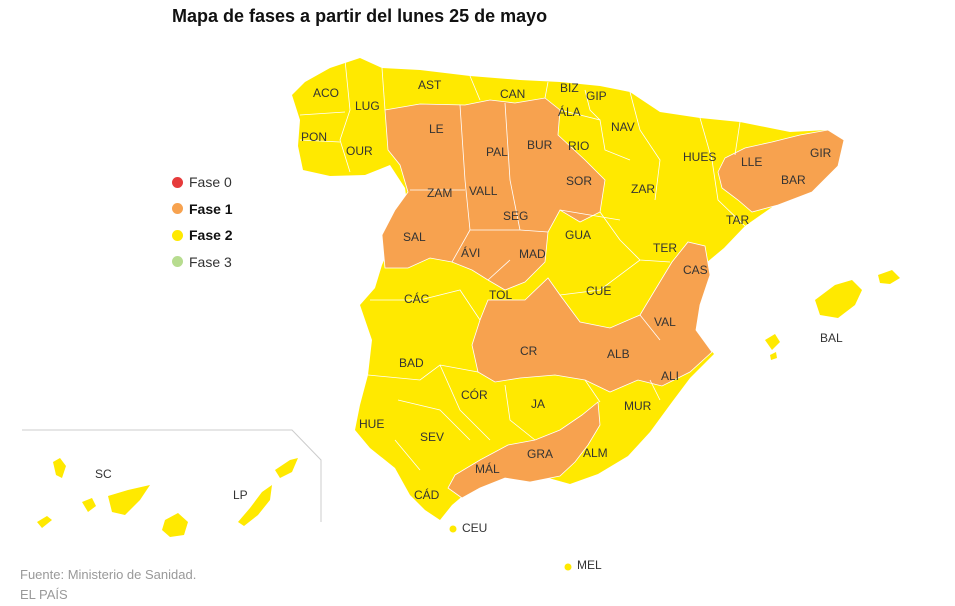 Image resolution: width=955 pixels, height=606 pixels. I want to click on region-cataluna-east, so click(781, 171).